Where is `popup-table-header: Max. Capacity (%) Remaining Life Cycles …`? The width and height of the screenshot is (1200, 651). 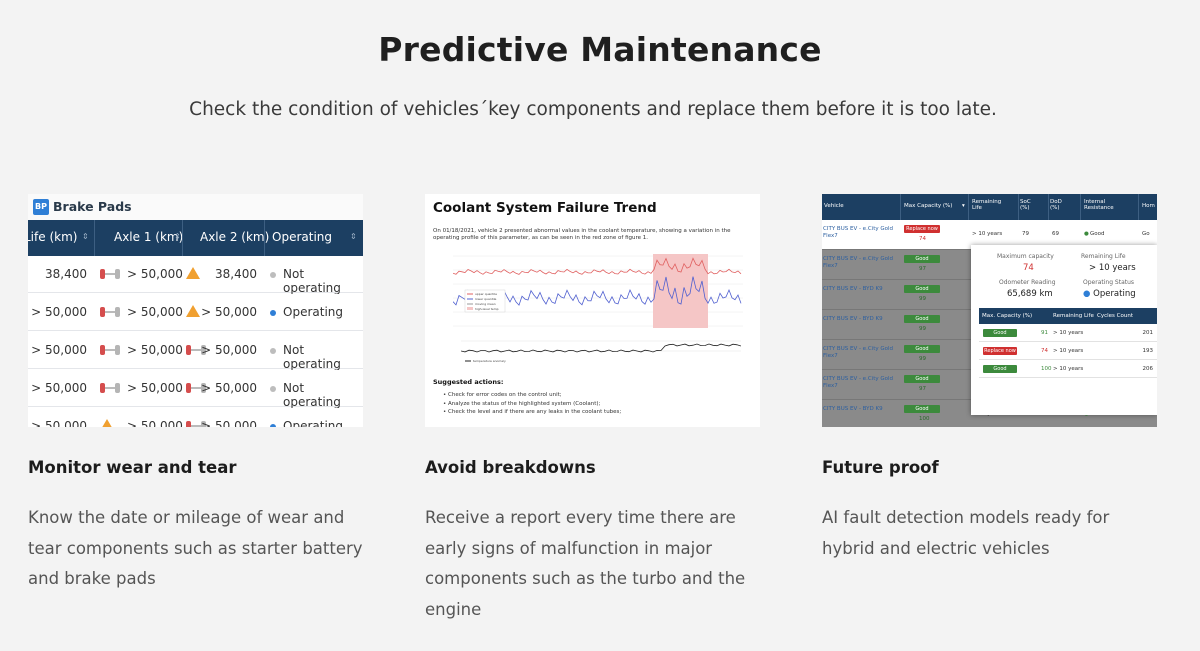 popup-table-header: Max. Capacity (%) Remaining Life Cycles … is located at coordinates (1068, 316).